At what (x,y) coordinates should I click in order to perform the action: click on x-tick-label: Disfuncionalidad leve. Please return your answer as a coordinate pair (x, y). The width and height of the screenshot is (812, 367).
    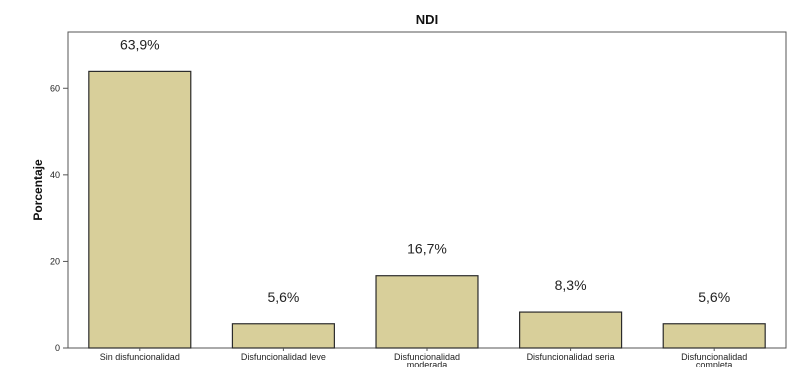
    Looking at the image, I should click on (283, 357).